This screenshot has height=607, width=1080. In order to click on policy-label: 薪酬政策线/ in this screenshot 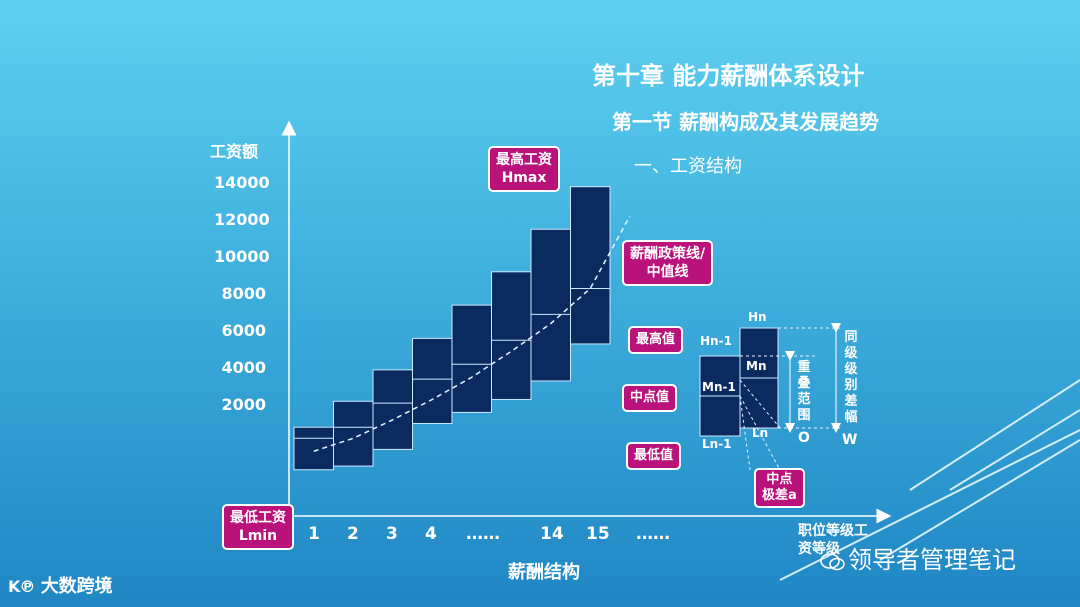, I will do `click(668, 254)`.